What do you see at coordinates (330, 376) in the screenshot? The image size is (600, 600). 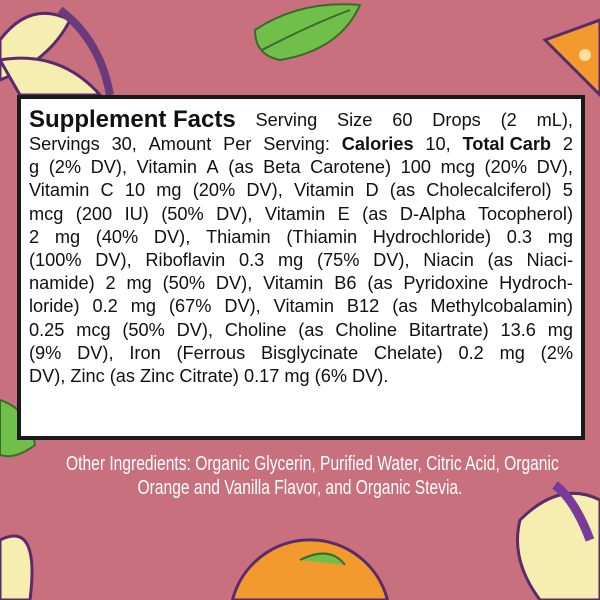 I see `facts-word: (6%` at bounding box center [330, 376].